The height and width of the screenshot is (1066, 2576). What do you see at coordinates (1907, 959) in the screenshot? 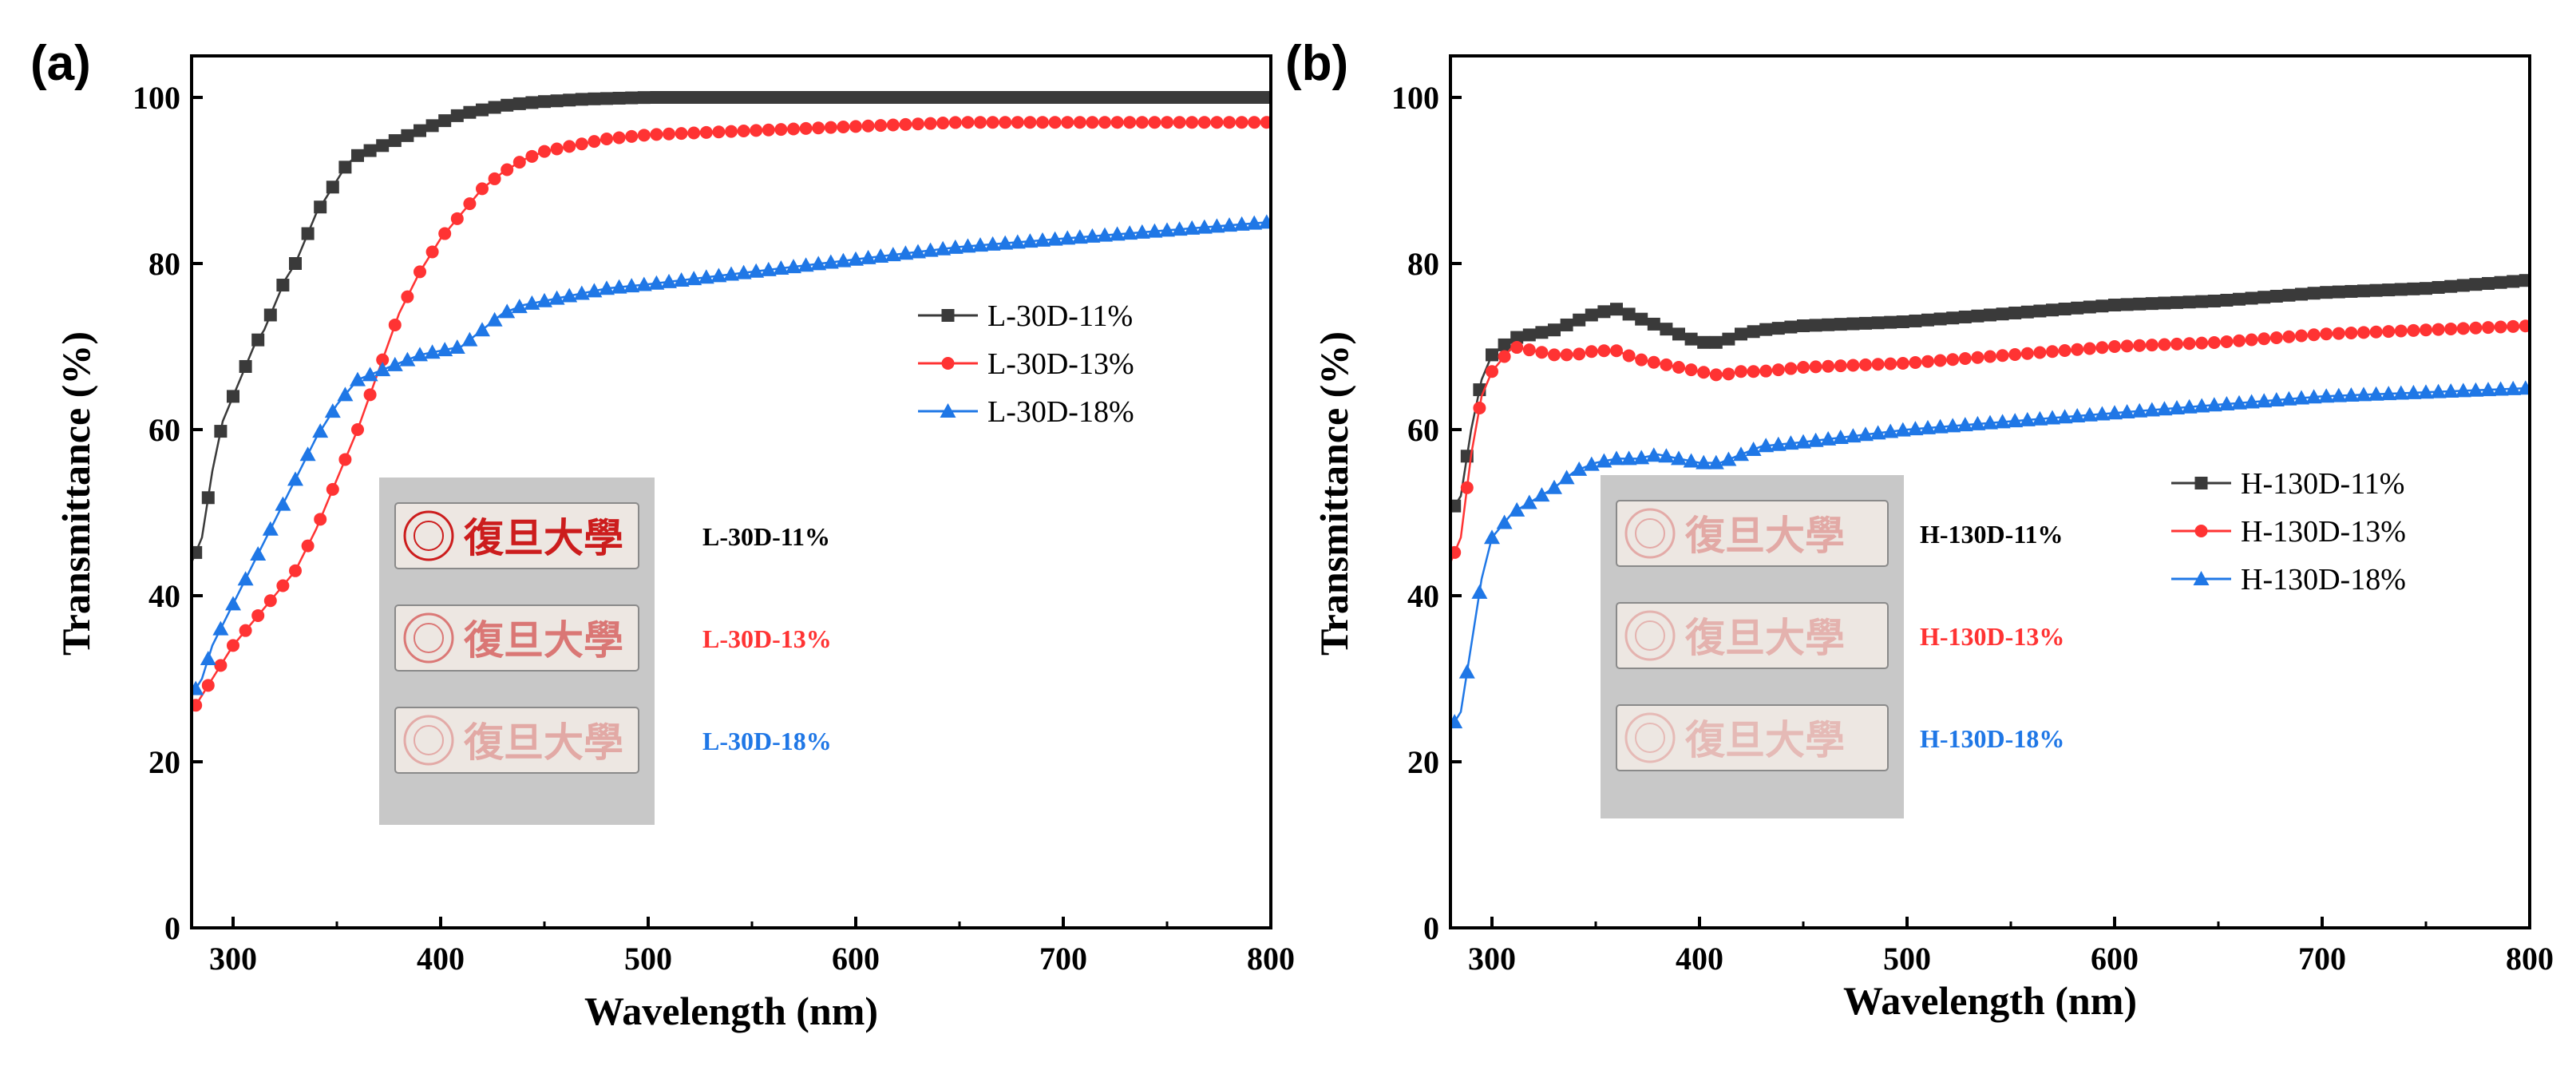
I see `x-tick-label: 500` at bounding box center [1907, 959].